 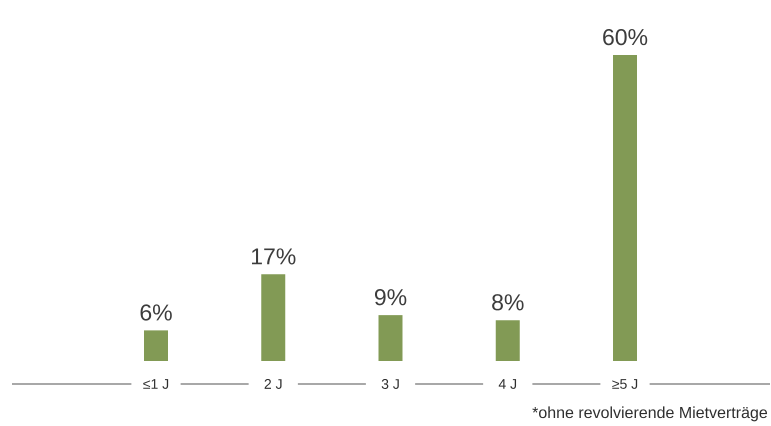 I want to click on x-tick-label: ≤1 J, so click(x=155, y=384).